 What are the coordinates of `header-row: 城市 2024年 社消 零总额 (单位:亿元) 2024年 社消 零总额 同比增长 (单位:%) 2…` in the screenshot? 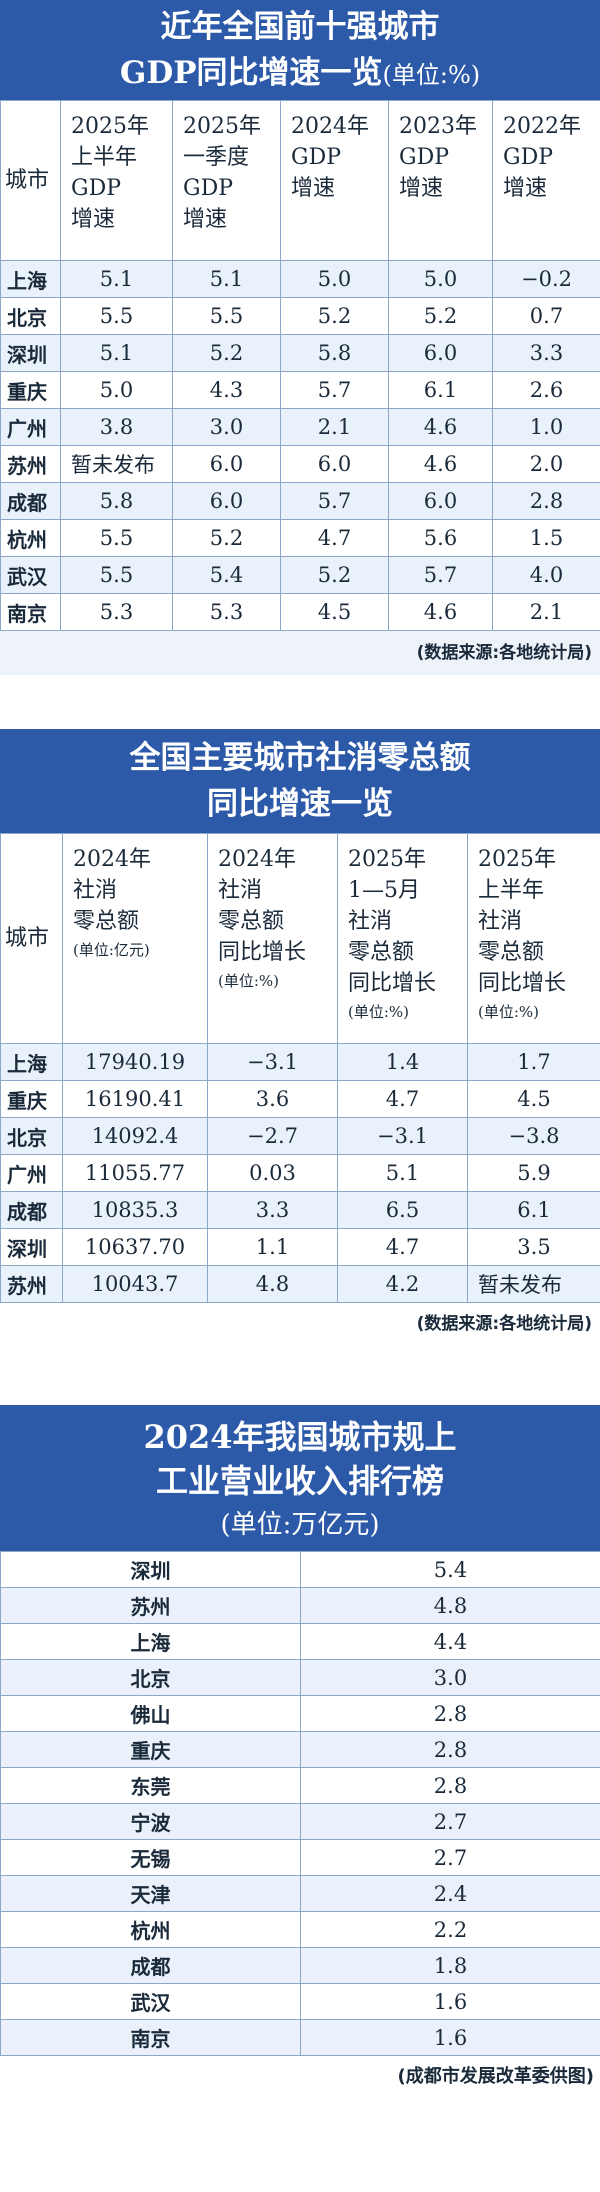 It's located at (300, 938).